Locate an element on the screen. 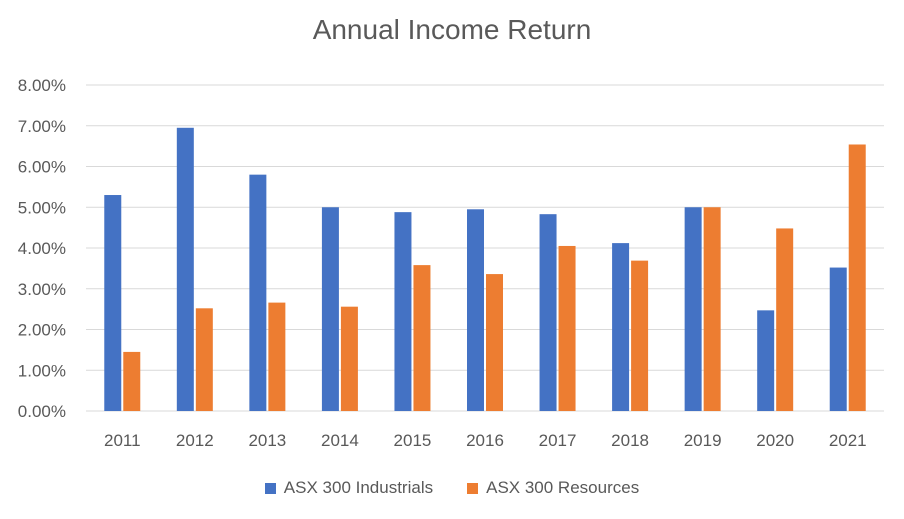 The width and height of the screenshot is (904, 519). legend-item-resources: ASX 300 Resources is located at coordinates (553, 488).